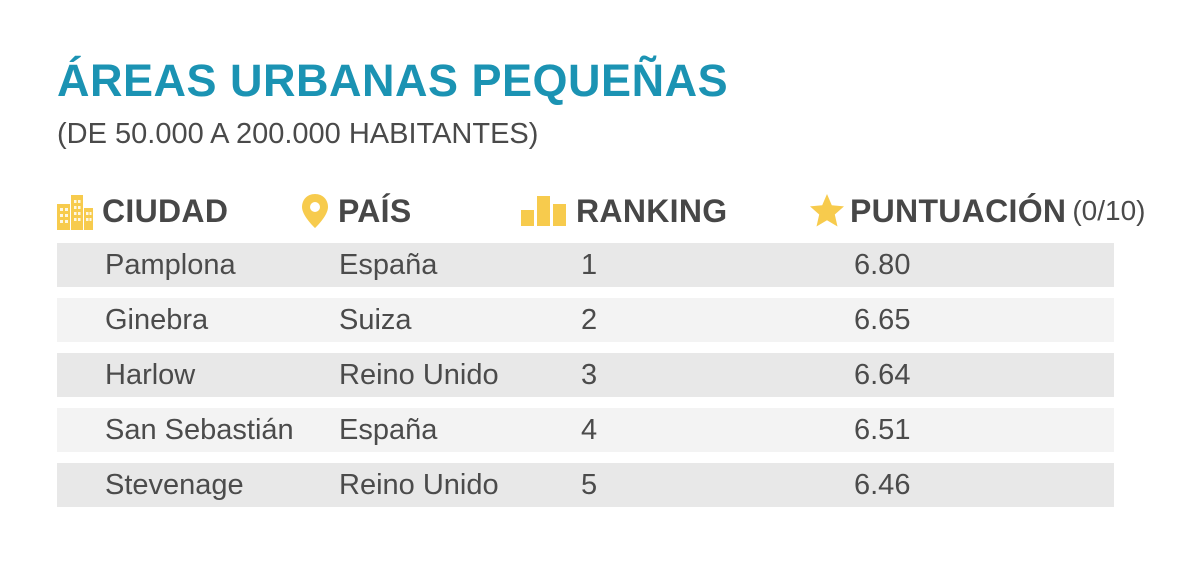  Describe the element at coordinates (827, 211) in the screenshot. I see `star-icon` at that location.